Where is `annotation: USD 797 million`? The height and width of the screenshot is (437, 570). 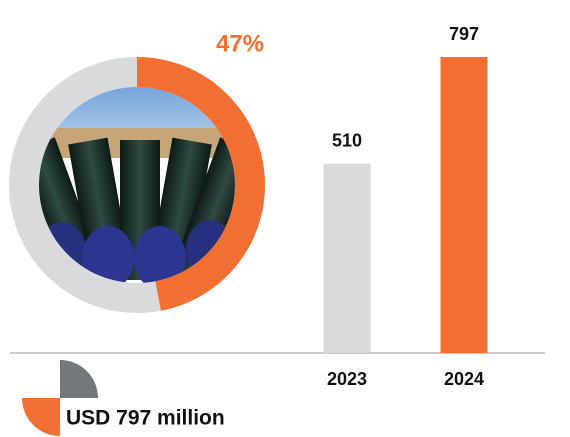
annotation: USD 797 million is located at coordinates (145, 418).